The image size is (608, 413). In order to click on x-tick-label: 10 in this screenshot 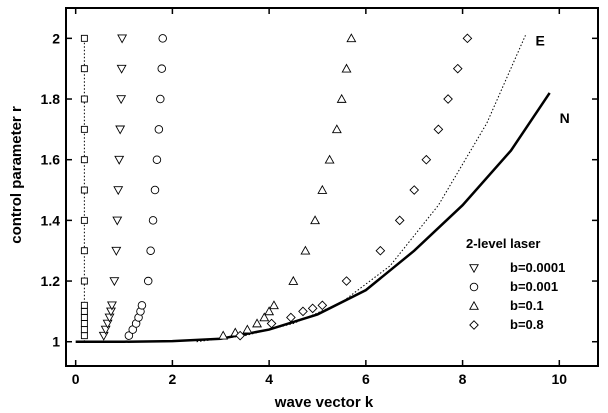, I will do `click(560, 379)`.